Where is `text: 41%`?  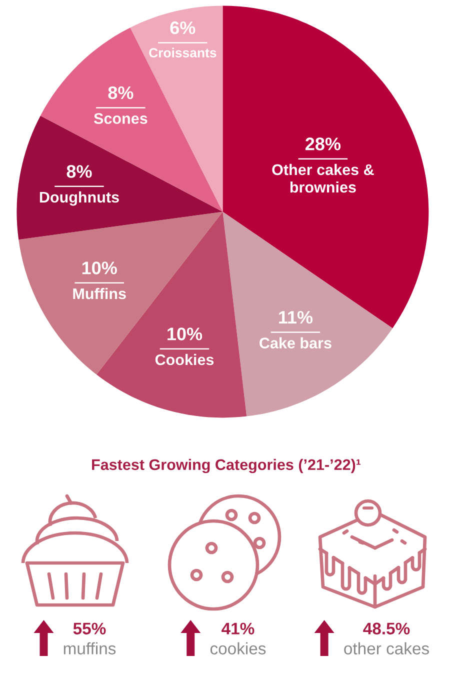 text: 41% is located at coordinates (238, 628).